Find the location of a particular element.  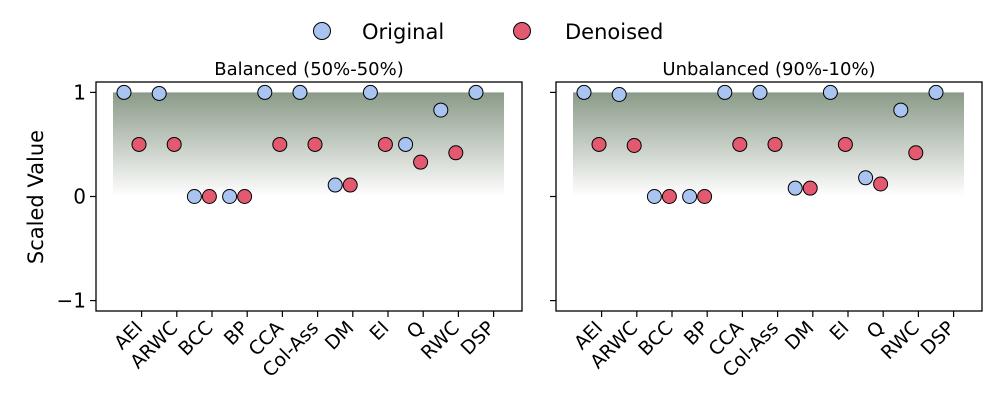

panel-title: Balanced (50%-50%) is located at coordinates (309, 69).